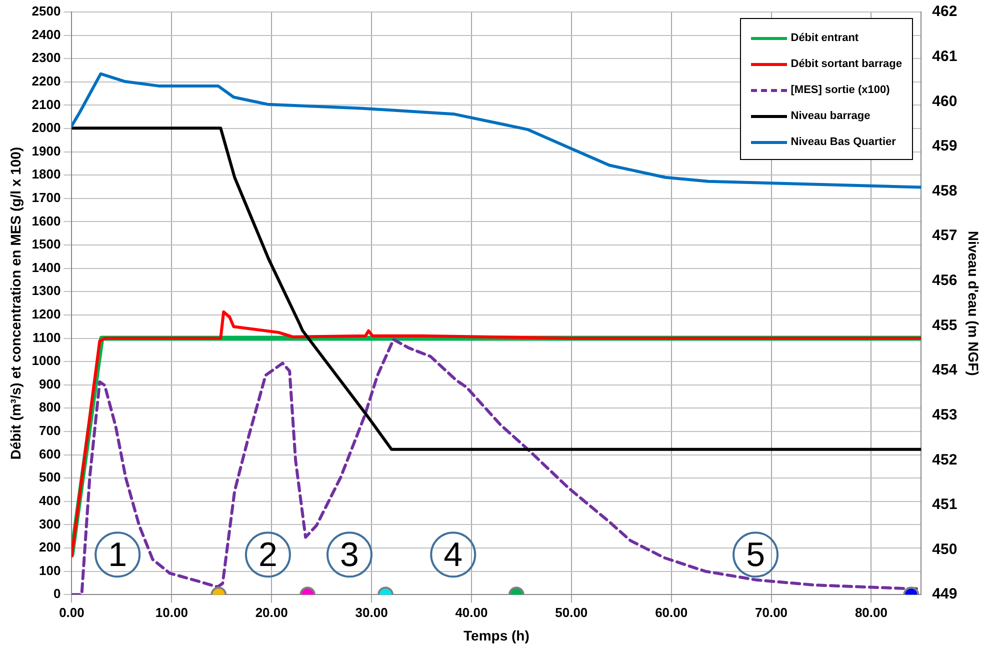  I want to click on y-tick-label: 2300, so click(46, 58).